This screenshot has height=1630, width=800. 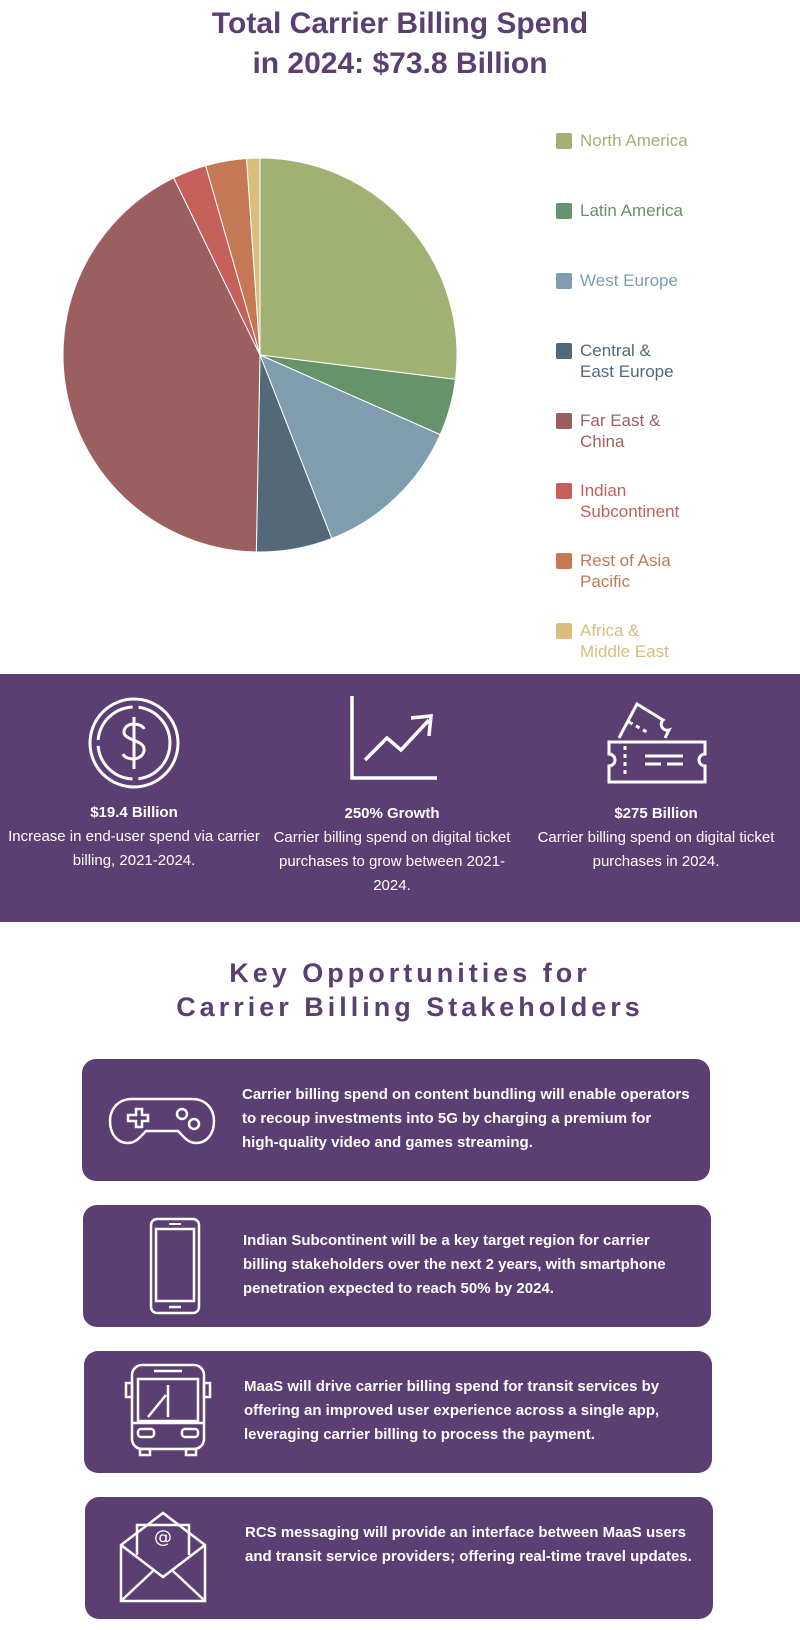 I want to click on legend-item: Far East & China, so click(x=608, y=431).